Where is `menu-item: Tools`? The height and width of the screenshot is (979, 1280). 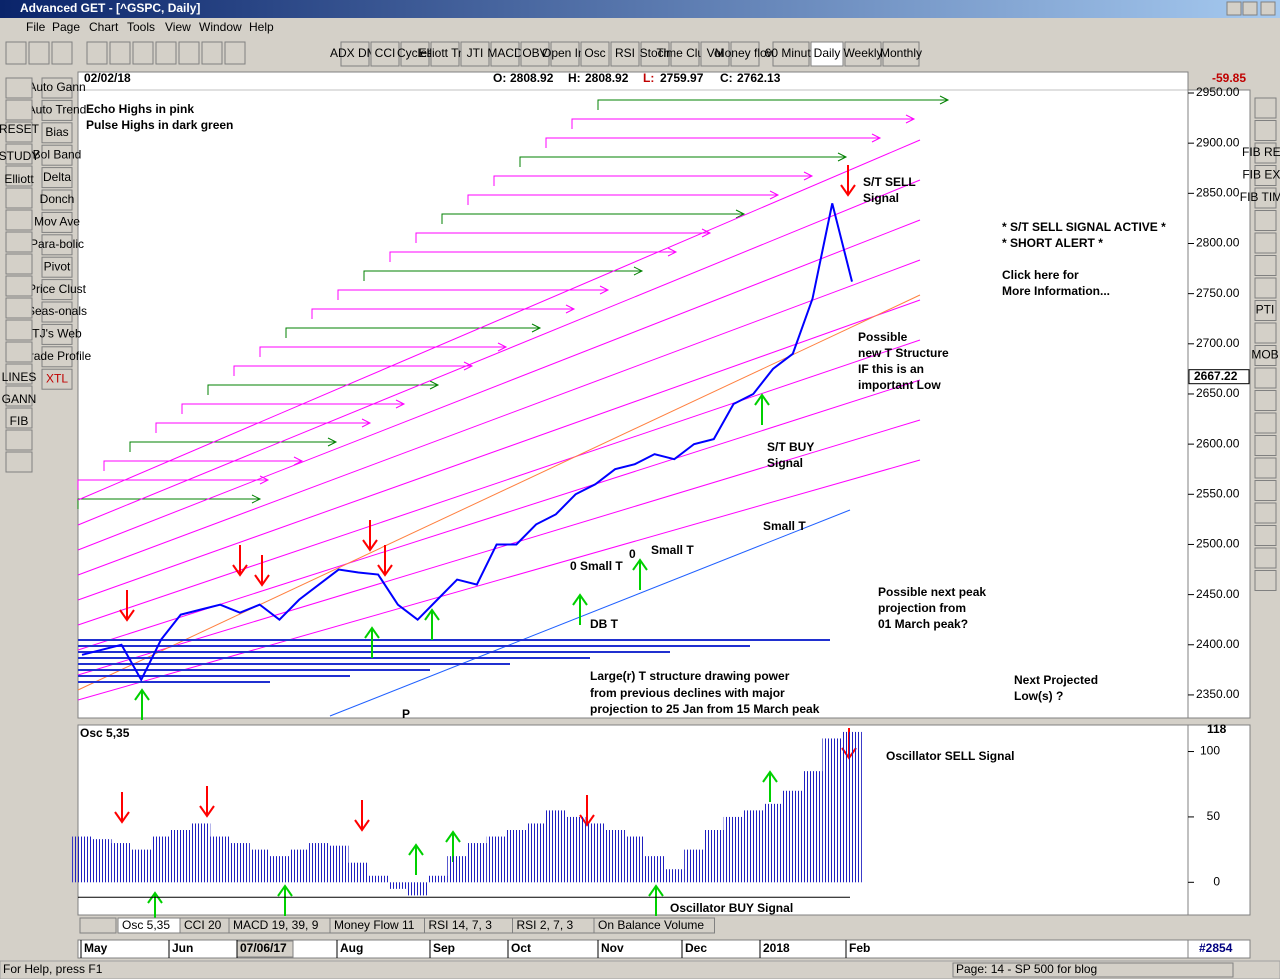 menu-item: Tools is located at coordinates (141, 27).